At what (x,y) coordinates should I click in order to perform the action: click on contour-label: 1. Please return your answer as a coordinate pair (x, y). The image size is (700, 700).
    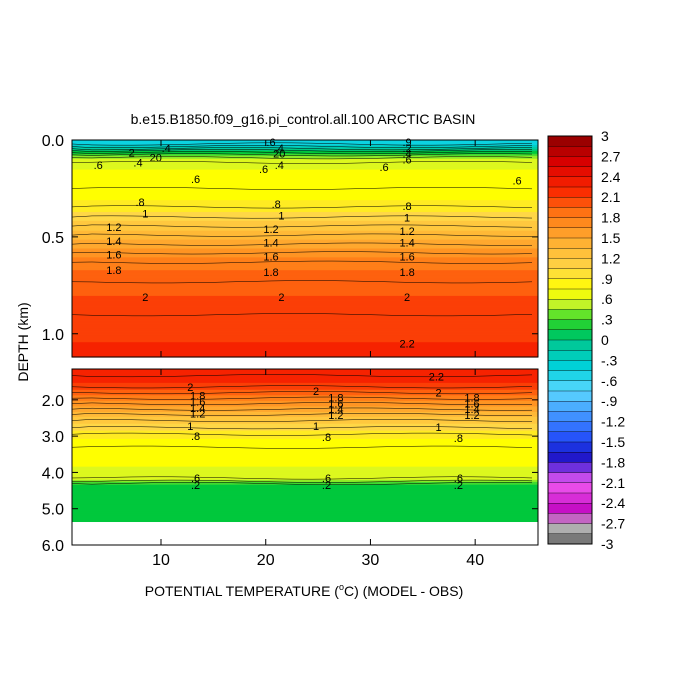
    Looking at the image, I should click on (438, 428).